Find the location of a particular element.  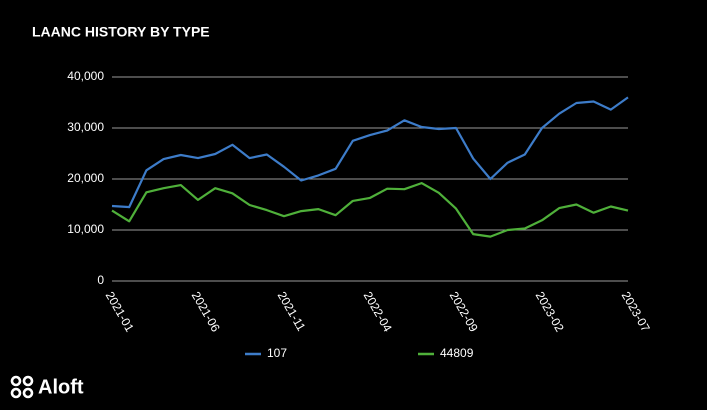

chart-title: LAANC HISTORY BY TYPE is located at coordinates (121, 32).